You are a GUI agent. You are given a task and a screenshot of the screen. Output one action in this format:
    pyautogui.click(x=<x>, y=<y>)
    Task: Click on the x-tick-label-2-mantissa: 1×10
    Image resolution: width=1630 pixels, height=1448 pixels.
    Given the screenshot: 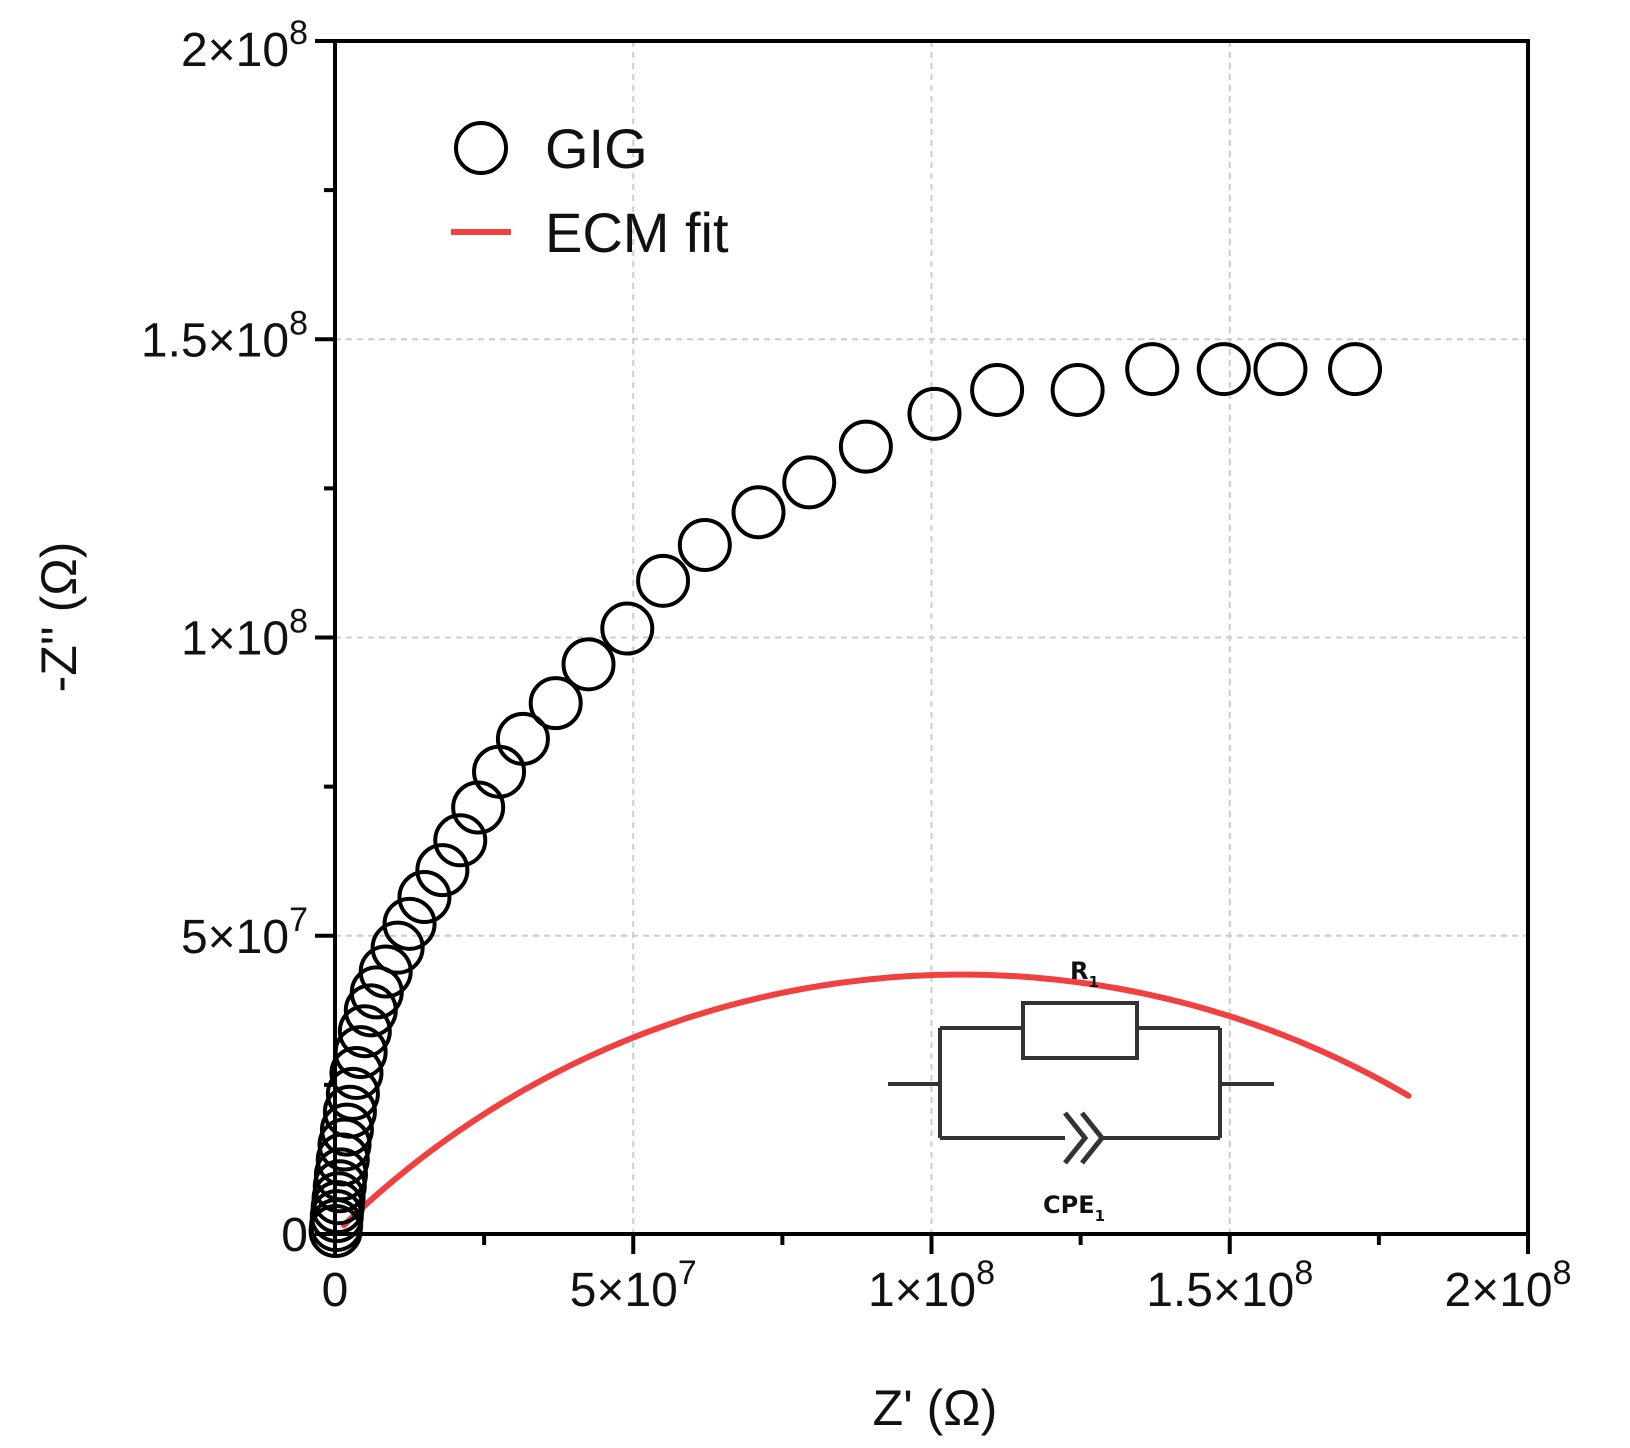 What is the action you would take?
    pyautogui.click(x=922, y=1290)
    